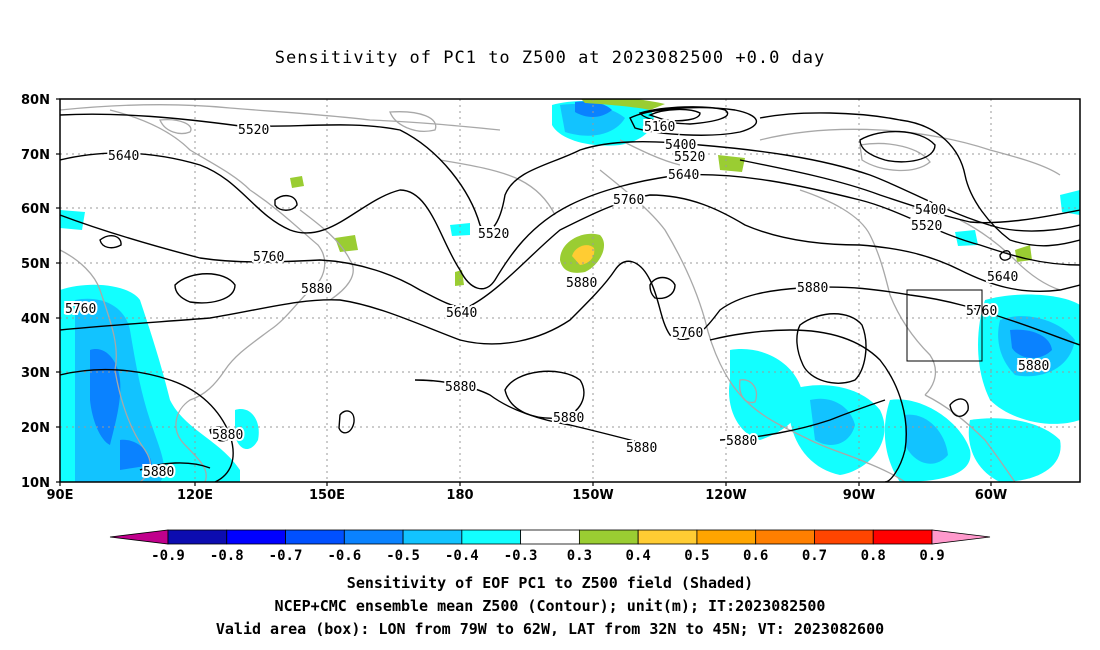 The image size is (1100, 650). I want to click on colorbar-tick-label: -0.7, so click(286, 556).